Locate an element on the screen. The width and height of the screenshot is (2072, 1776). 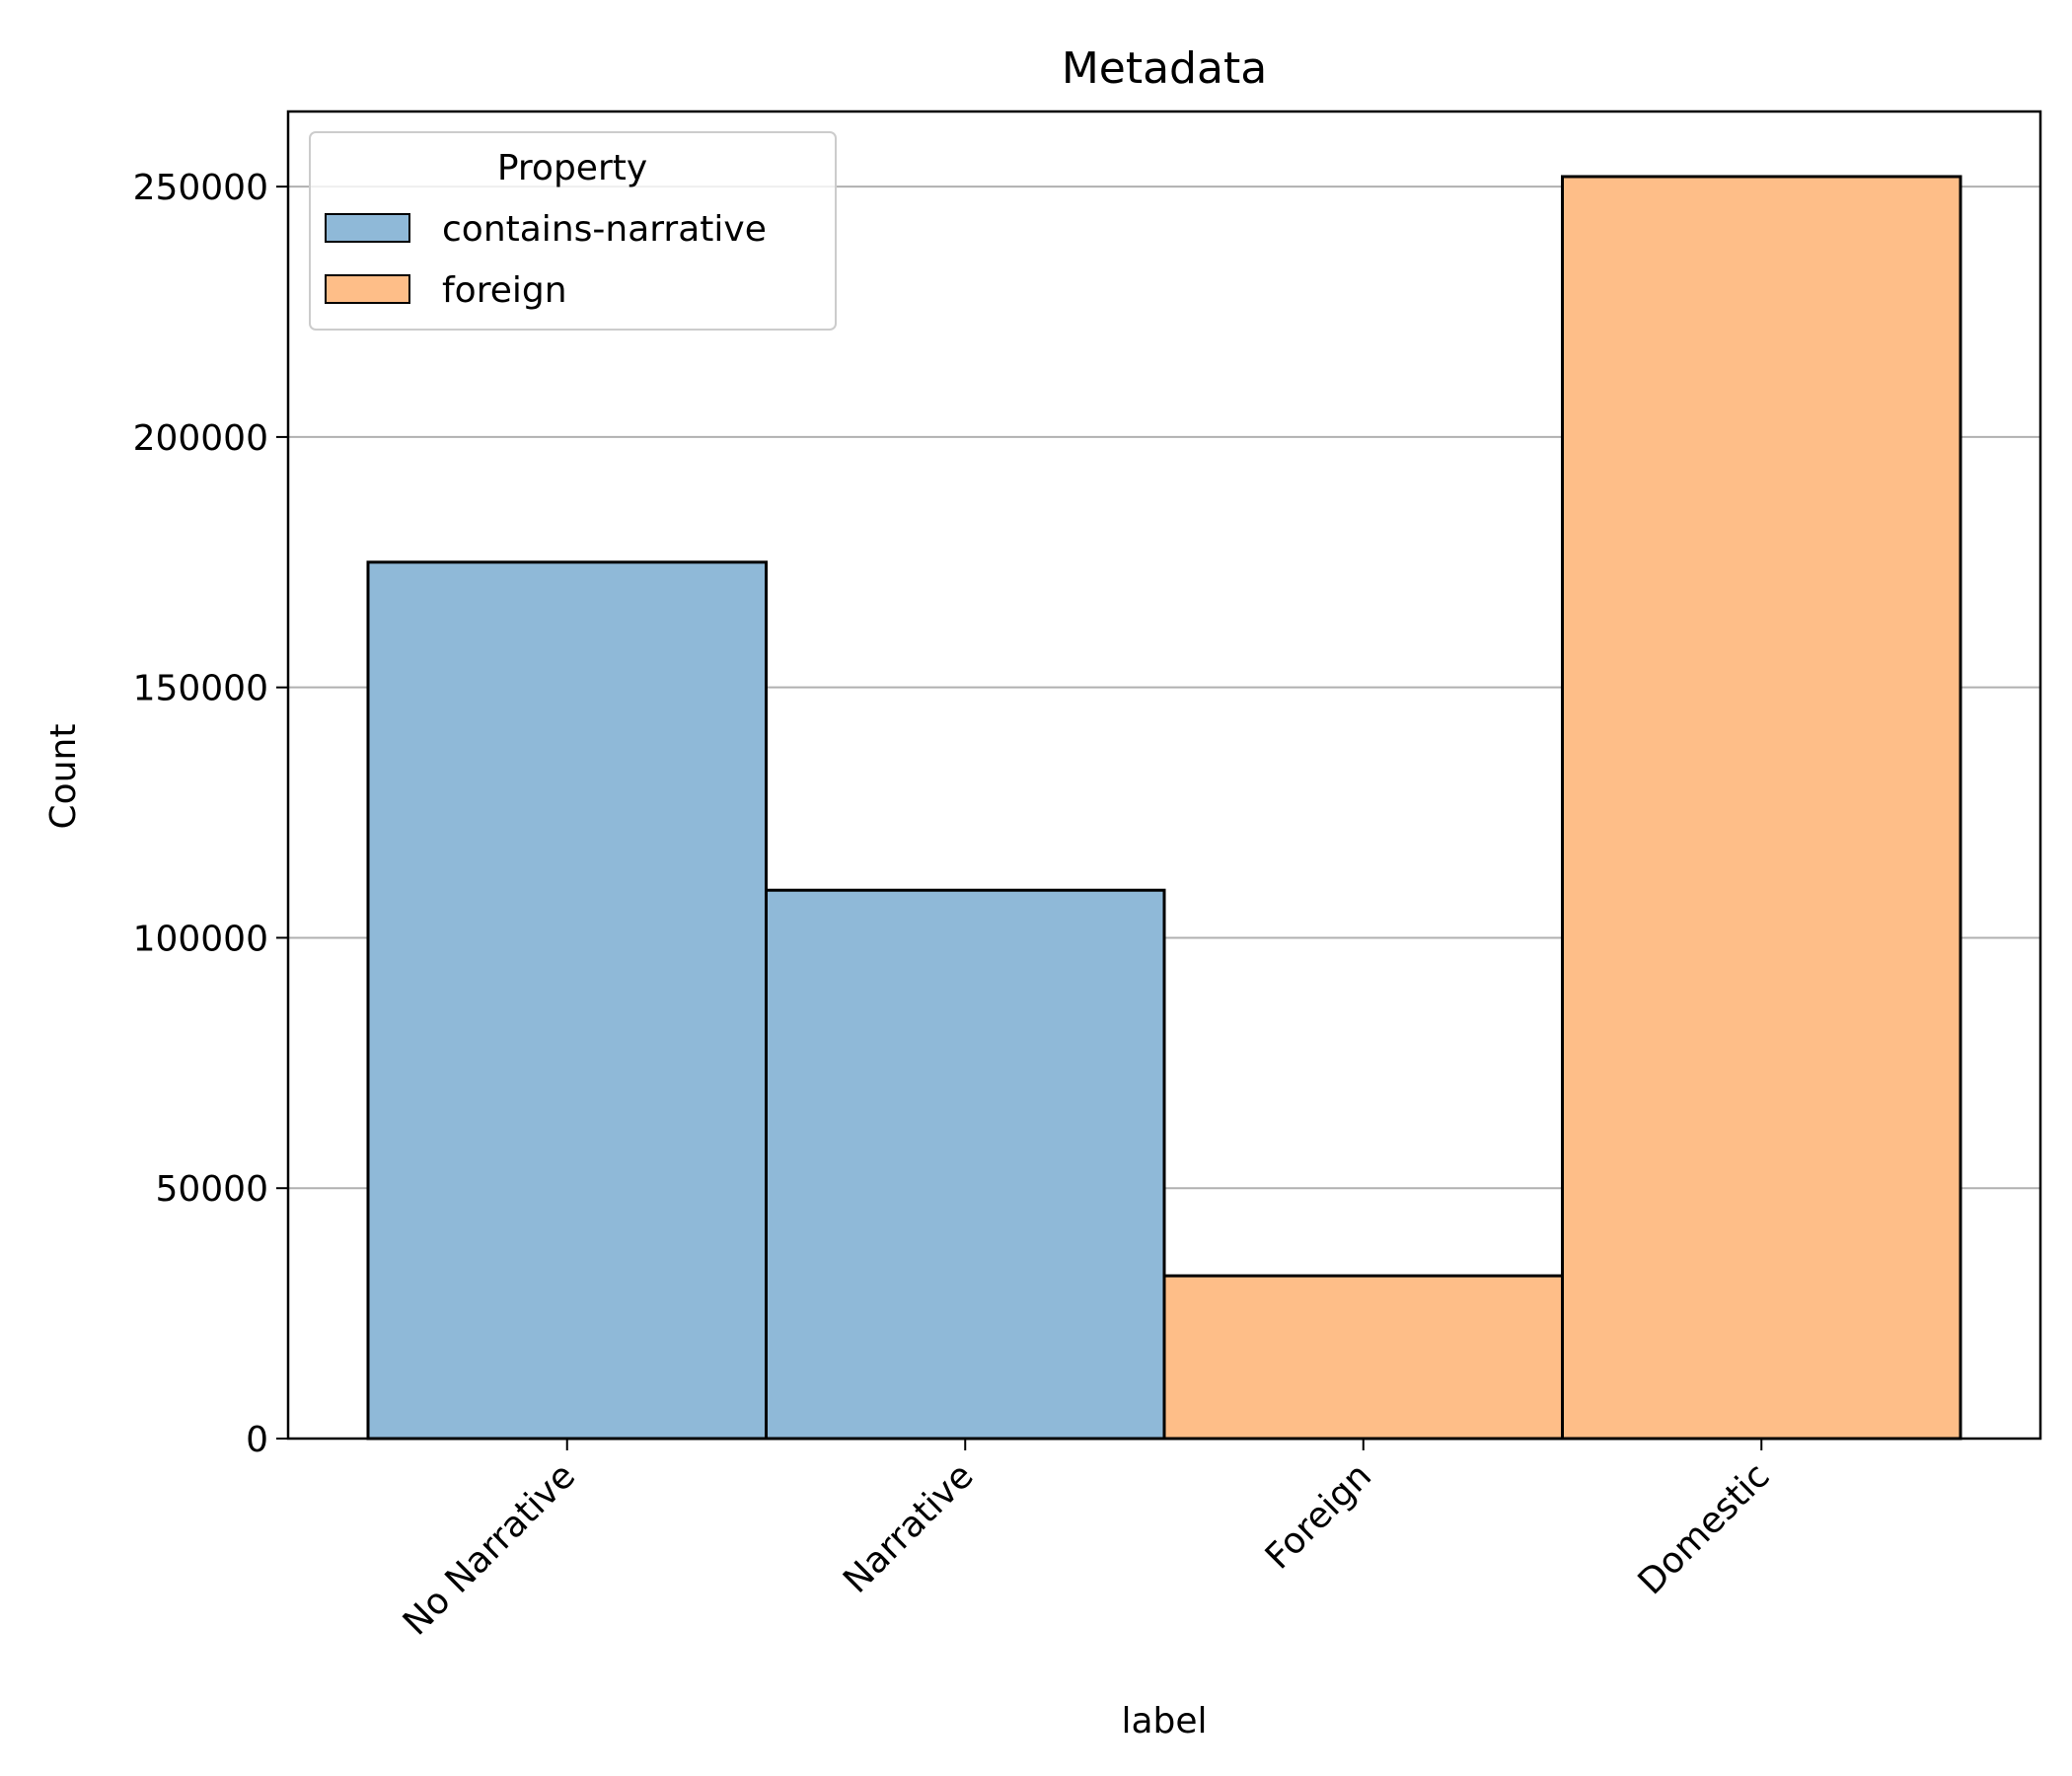
bar-narrative is located at coordinates (966, 1165).